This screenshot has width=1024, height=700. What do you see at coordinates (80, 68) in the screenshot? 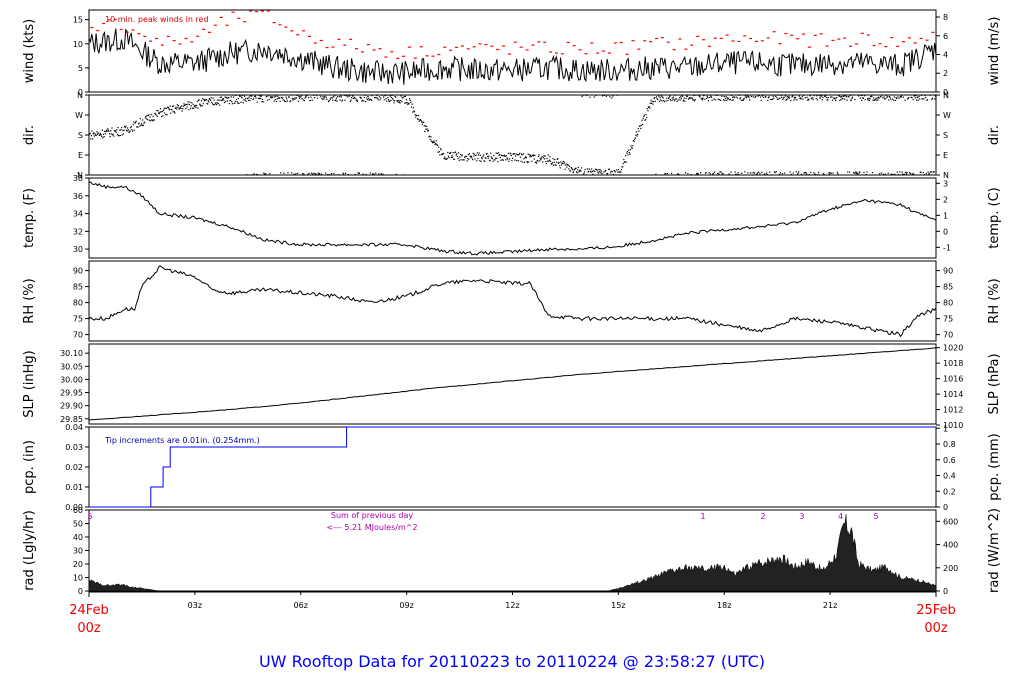
I see `left-tick-label: 5` at bounding box center [80, 68].